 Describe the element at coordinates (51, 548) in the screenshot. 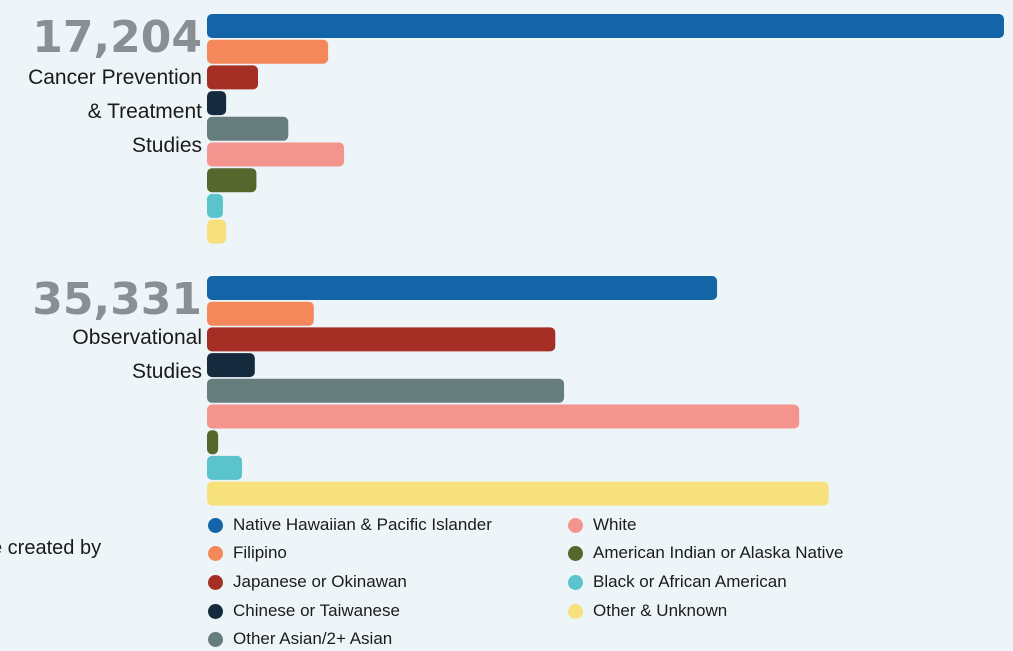

I see `side-note: e created by` at that location.